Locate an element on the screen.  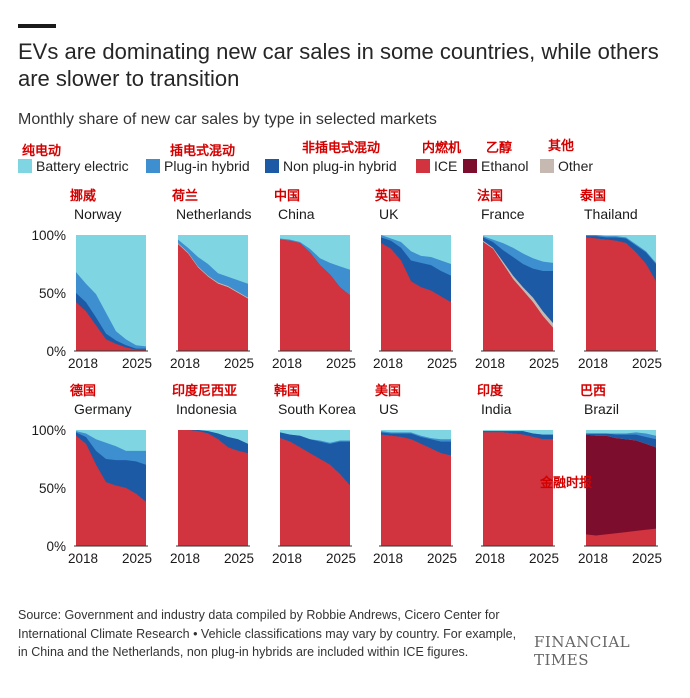
x-tick-label-end-norway: 2025 is located at coordinates (137, 363).